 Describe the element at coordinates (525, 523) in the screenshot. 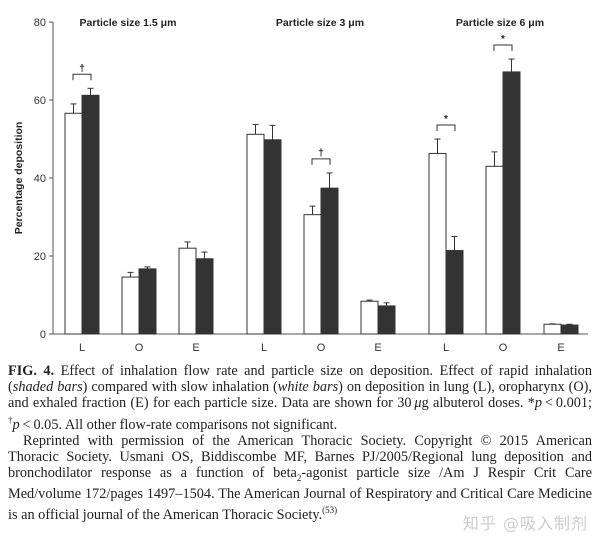

I see `watermark: 知乎 @吸入制剂` at that location.